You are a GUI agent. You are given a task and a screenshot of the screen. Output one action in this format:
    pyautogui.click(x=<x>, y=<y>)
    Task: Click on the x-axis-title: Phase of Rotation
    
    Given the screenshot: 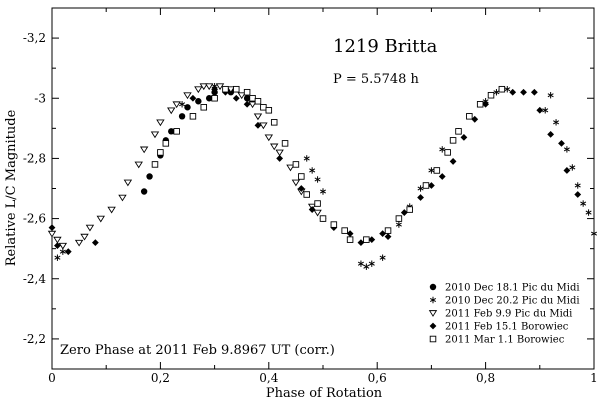 What is the action you would take?
    pyautogui.click(x=324, y=393)
    